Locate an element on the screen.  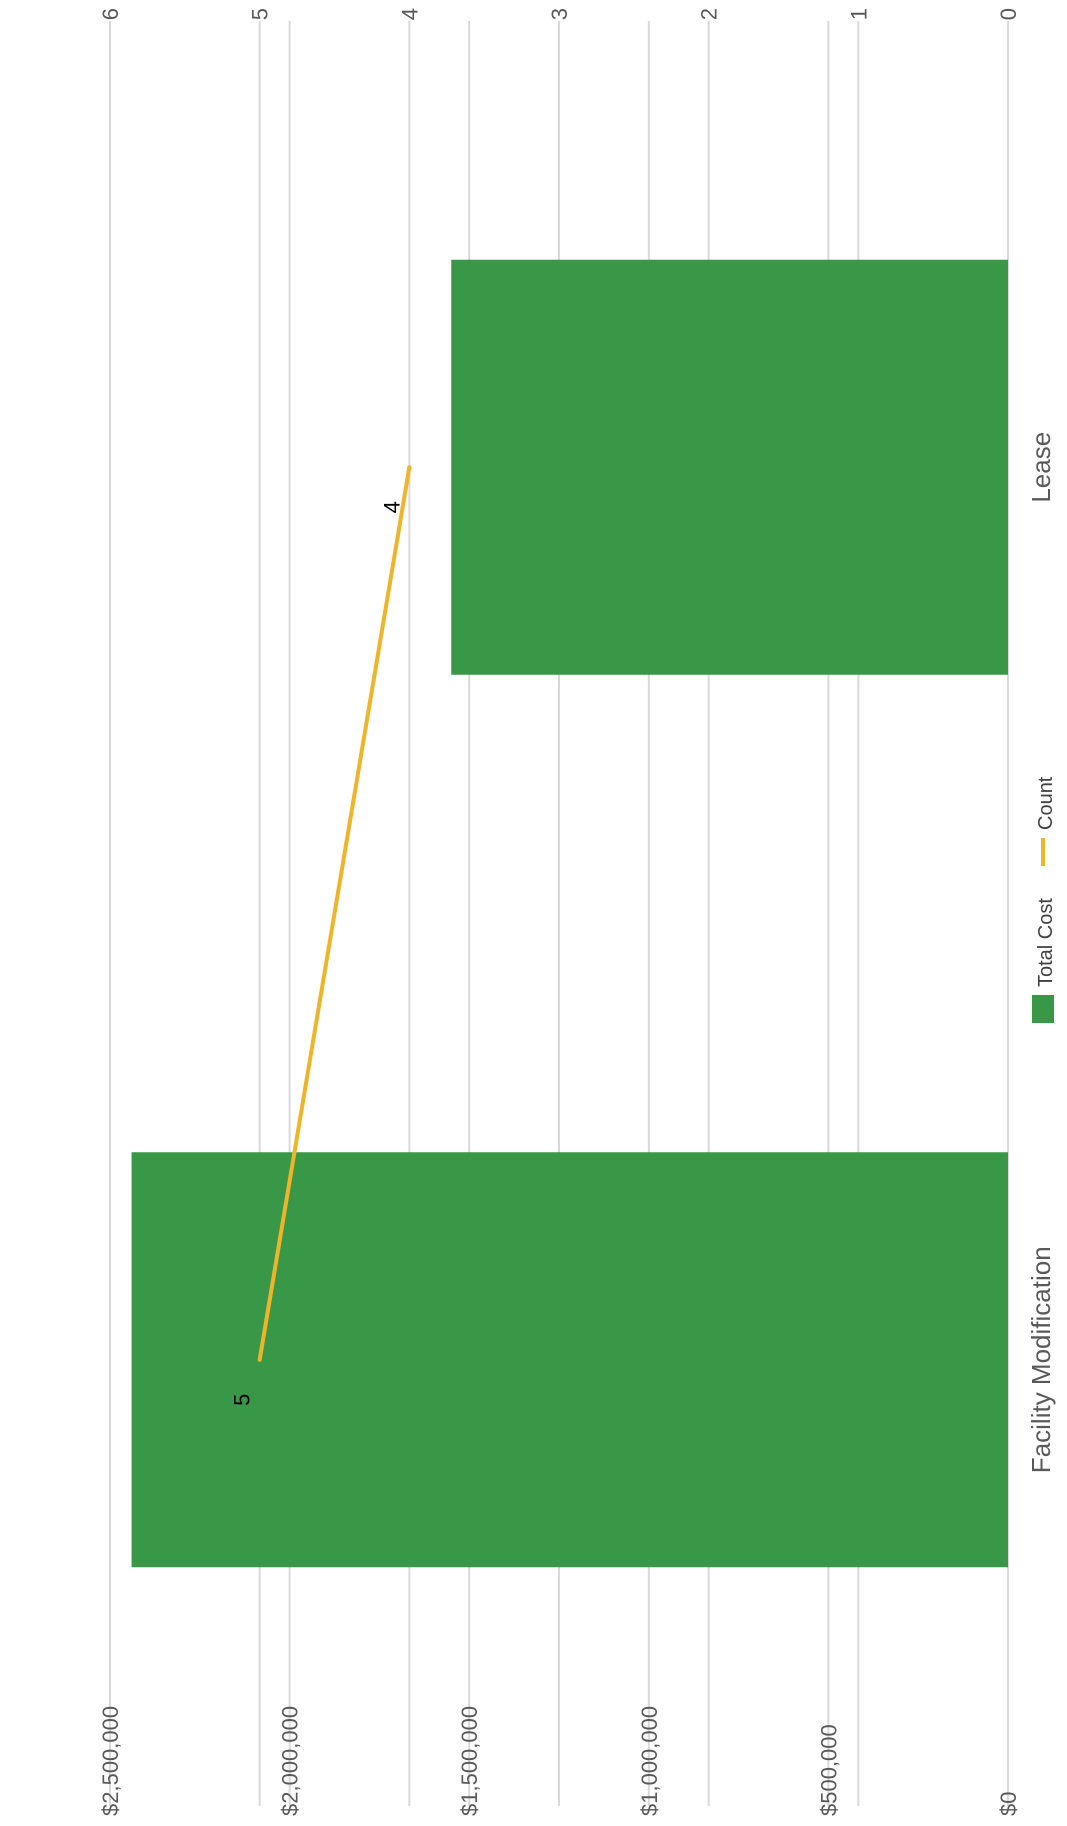
primary-tick-label: $1,000,000 is located at coordinates (649, 1761).